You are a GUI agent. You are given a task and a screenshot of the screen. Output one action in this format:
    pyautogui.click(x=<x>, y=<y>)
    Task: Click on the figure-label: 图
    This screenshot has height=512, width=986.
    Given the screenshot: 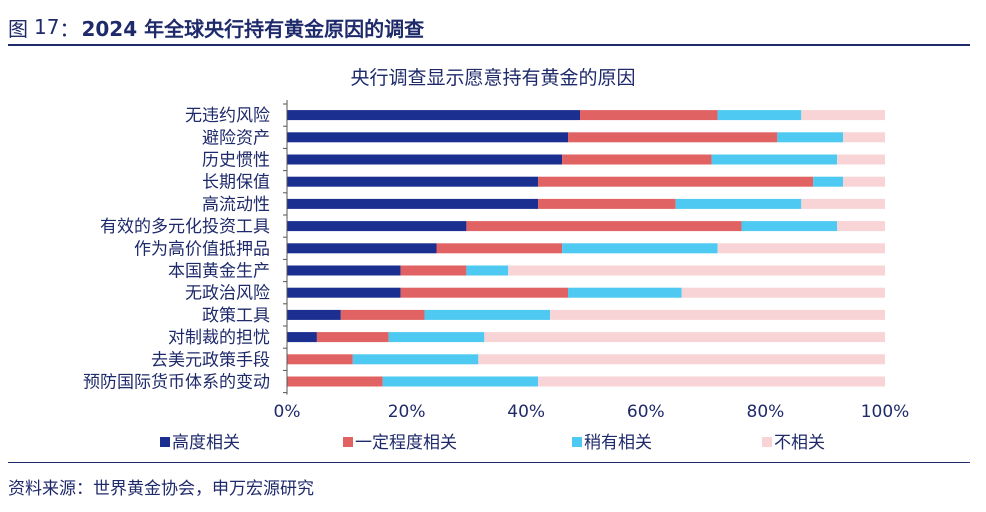 What is the action you would take?
    pyautogui.click(x=18, y=28)
    